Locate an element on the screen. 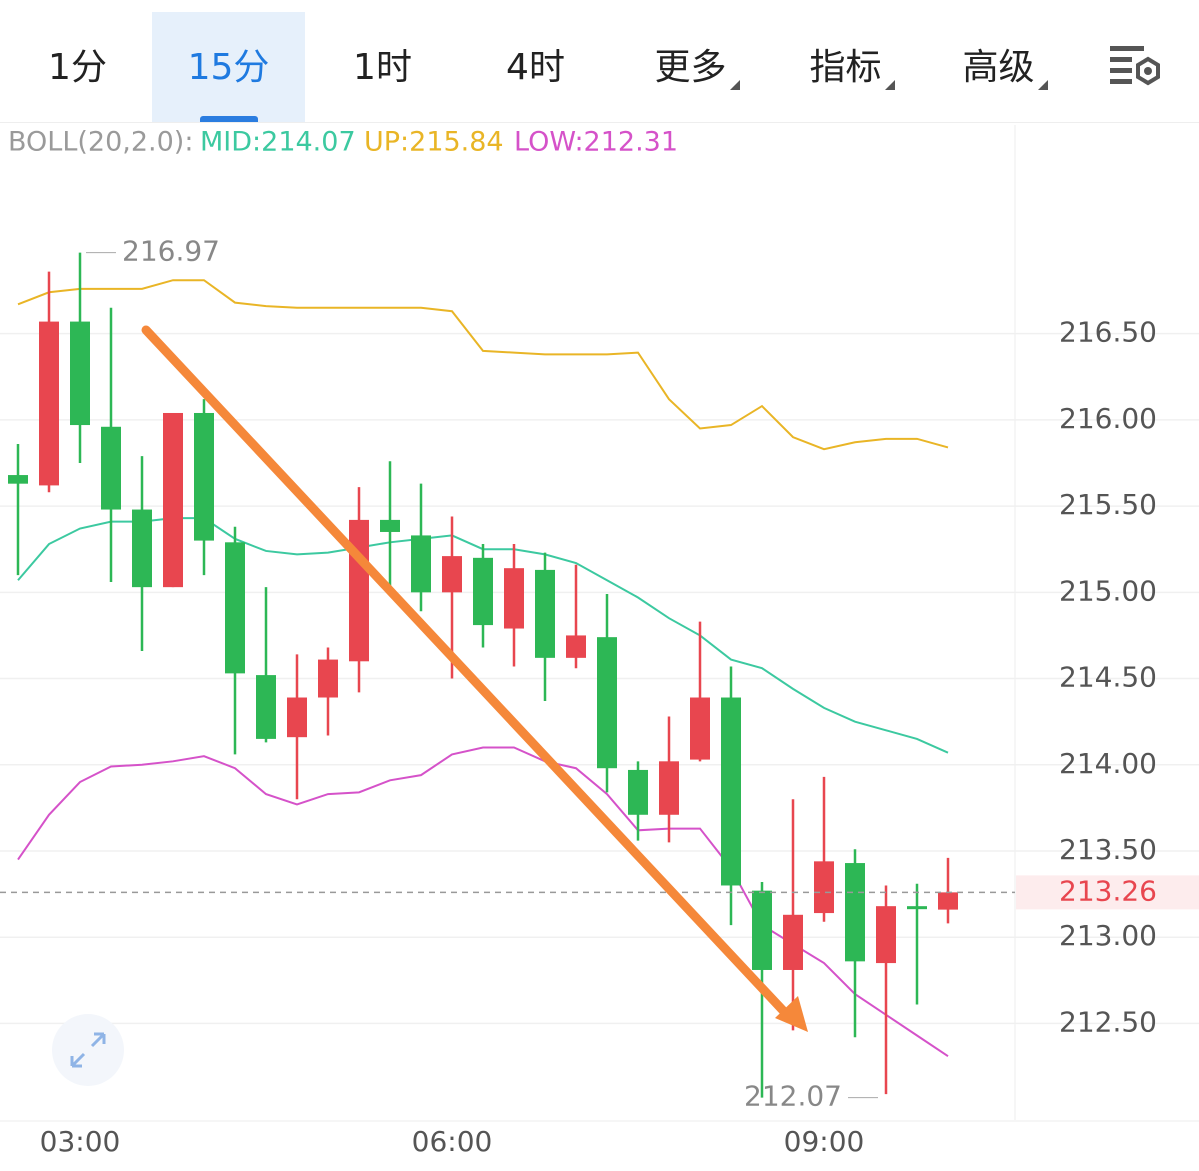 The width and height of the screenshot is (1199, 1171). band-line is located at coordinates (483, 365).